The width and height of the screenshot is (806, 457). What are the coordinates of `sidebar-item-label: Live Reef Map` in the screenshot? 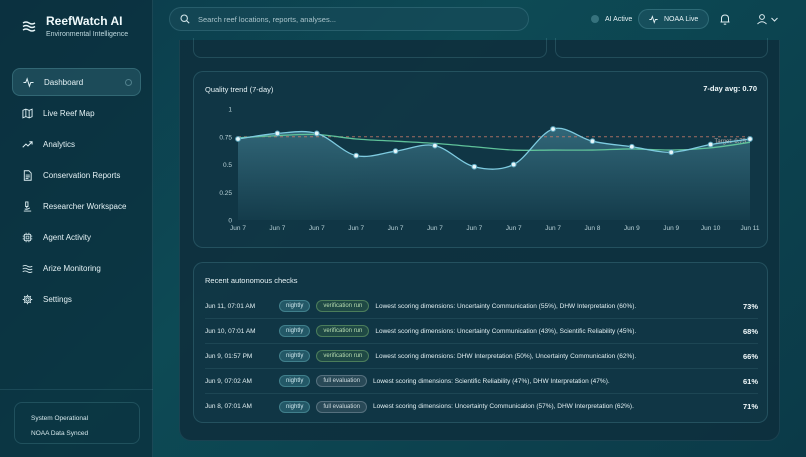 It's located at (69, 113).